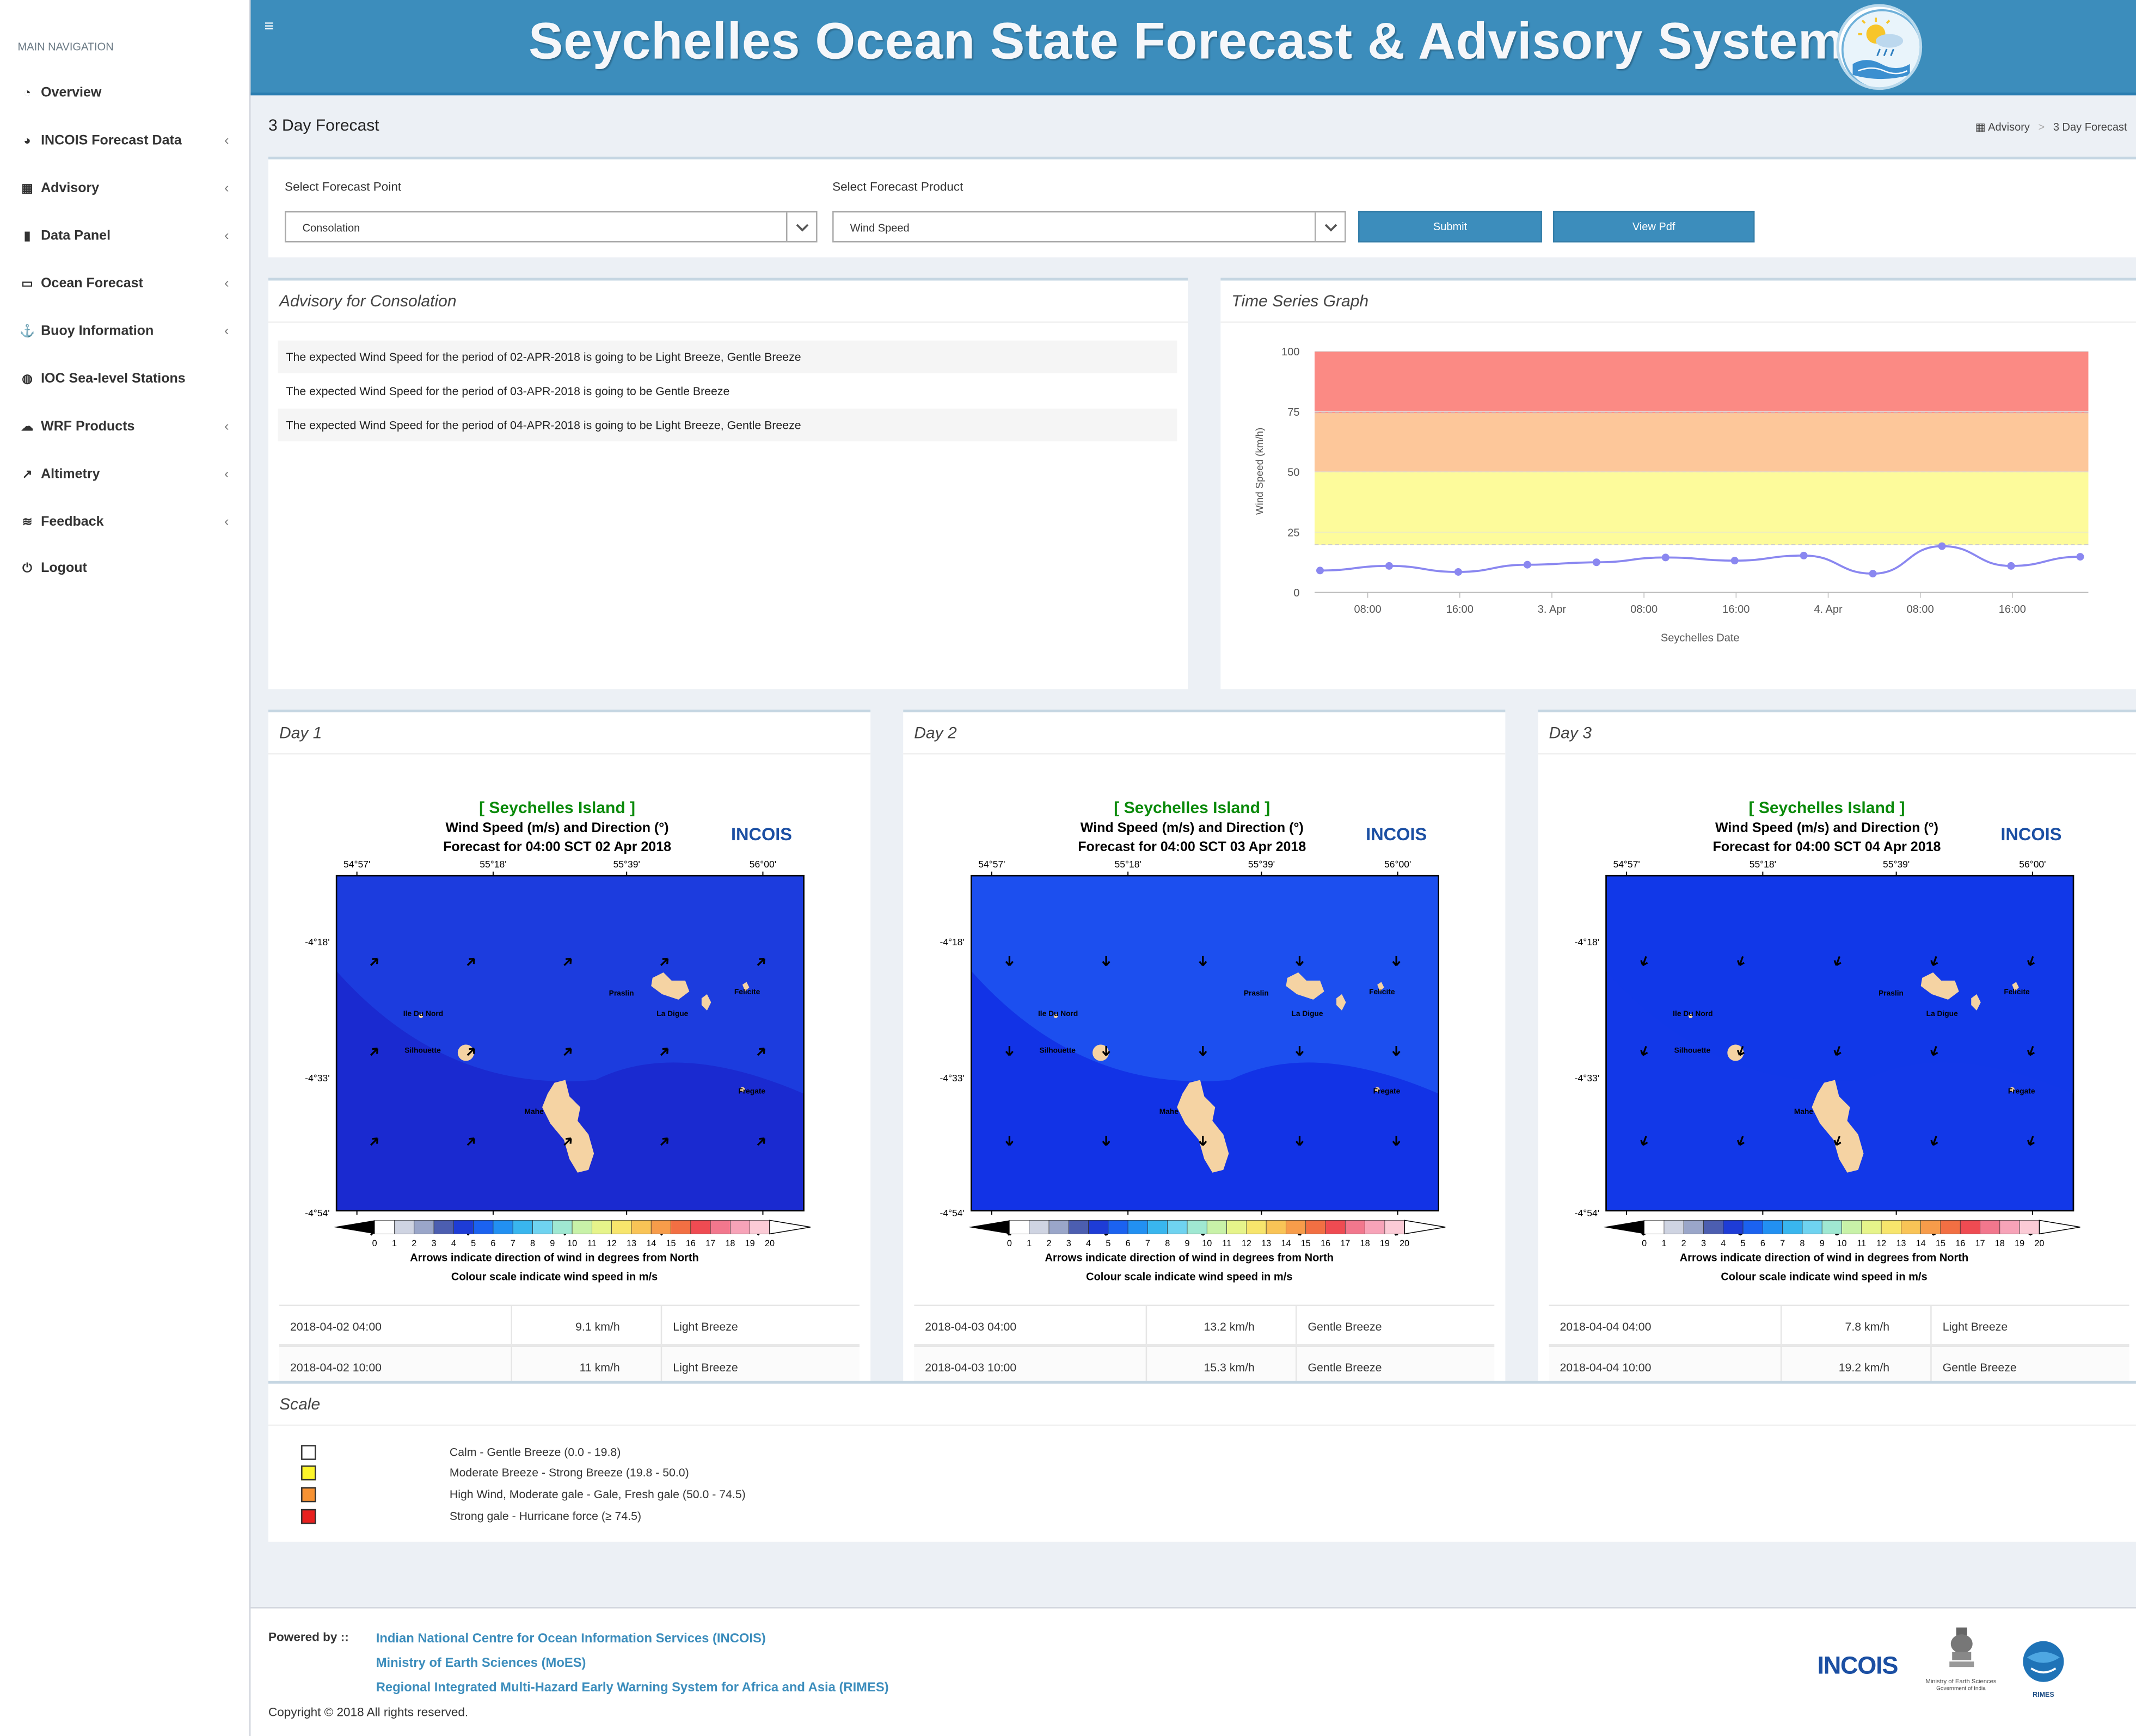  I want to click on chart-band, so click(1702, 508).